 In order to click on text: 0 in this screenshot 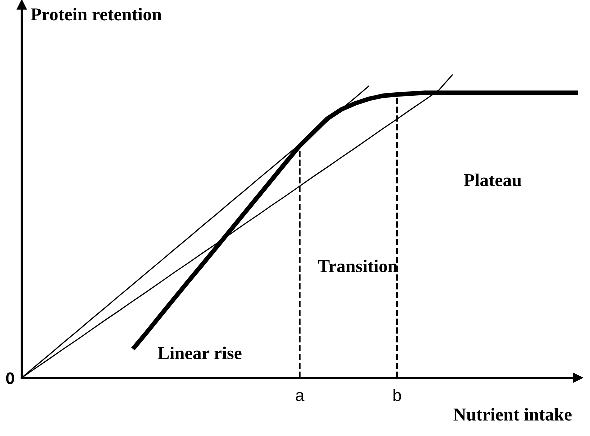, I will do `click(10, 378)`.